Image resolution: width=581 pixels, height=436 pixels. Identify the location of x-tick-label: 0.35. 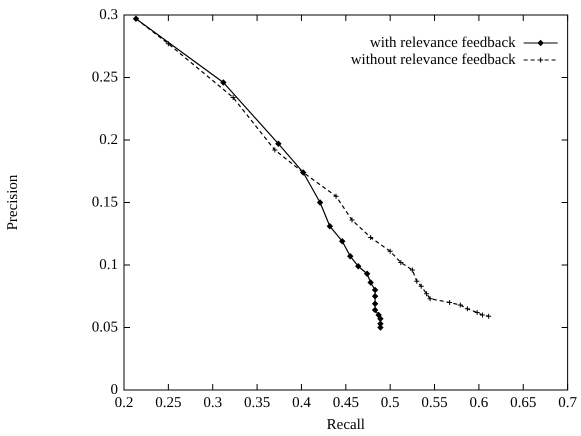
(257, 402).